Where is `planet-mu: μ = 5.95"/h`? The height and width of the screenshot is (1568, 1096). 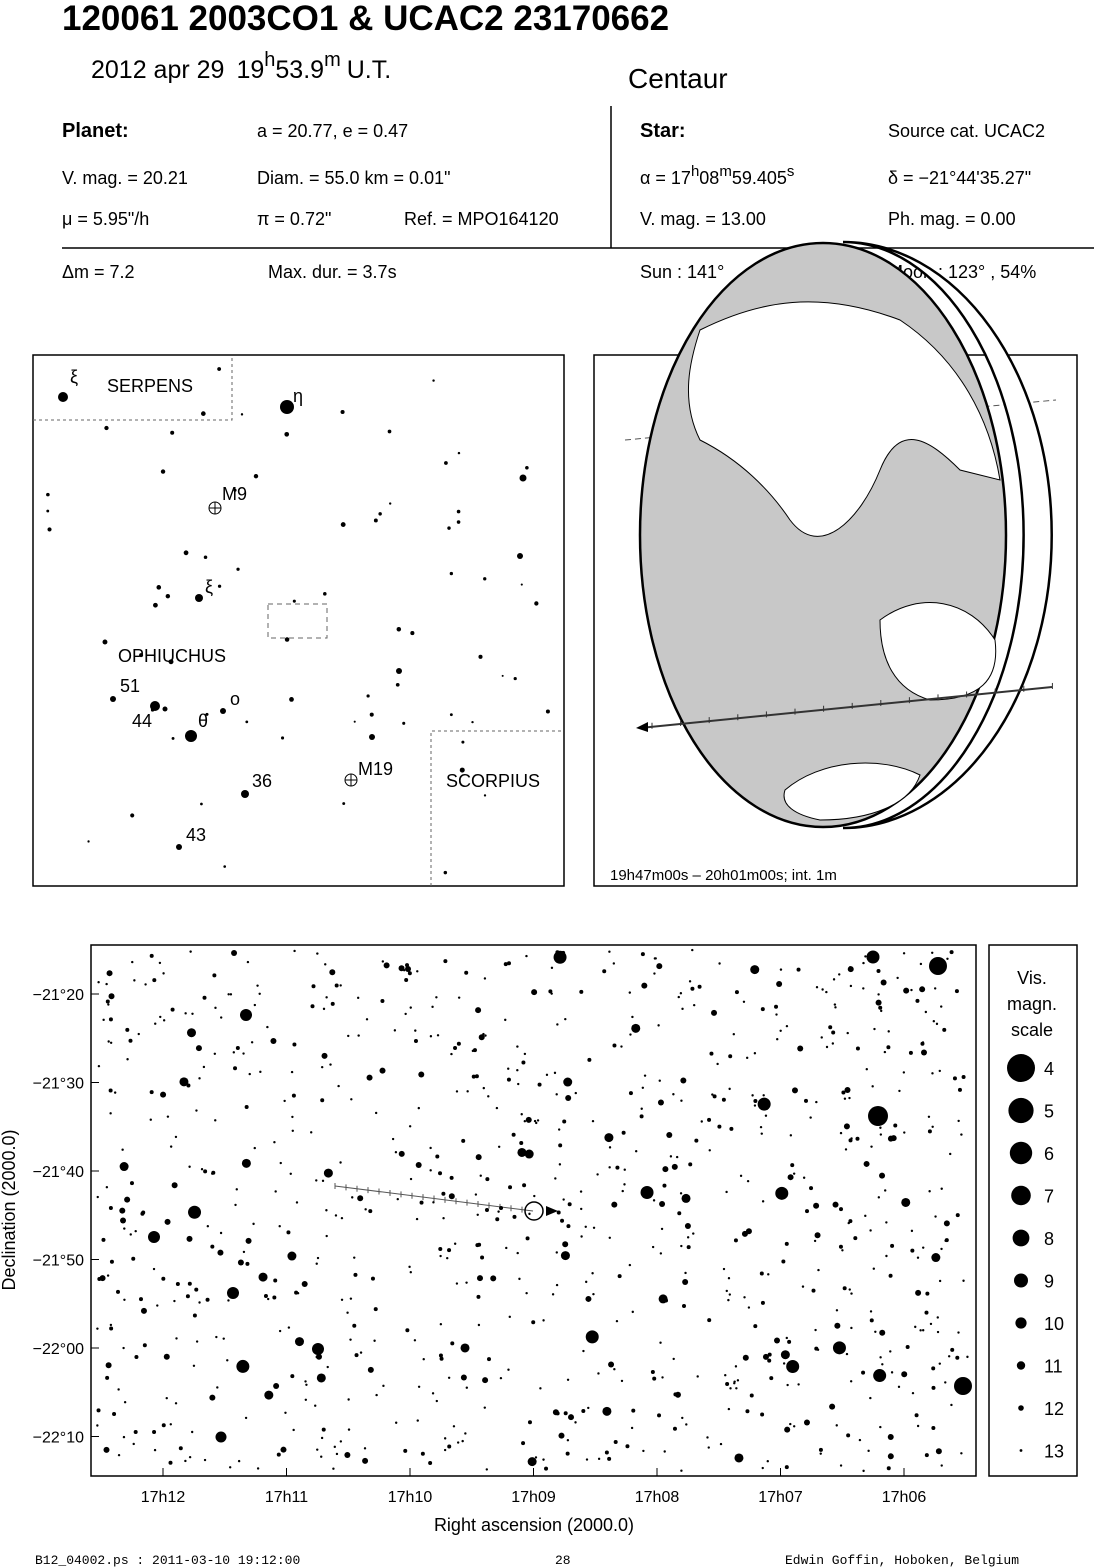 planet-mu: μ = 5.95"/h is located at coordinates (105, 219).